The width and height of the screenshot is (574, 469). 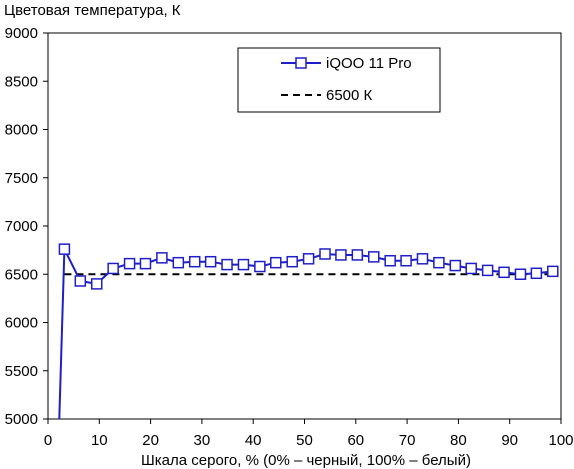 What do you see at coordinates (92, 10) in the screenshot?
I see `chart-title: Цветовая температура, К` at bounding box center [92, 10].